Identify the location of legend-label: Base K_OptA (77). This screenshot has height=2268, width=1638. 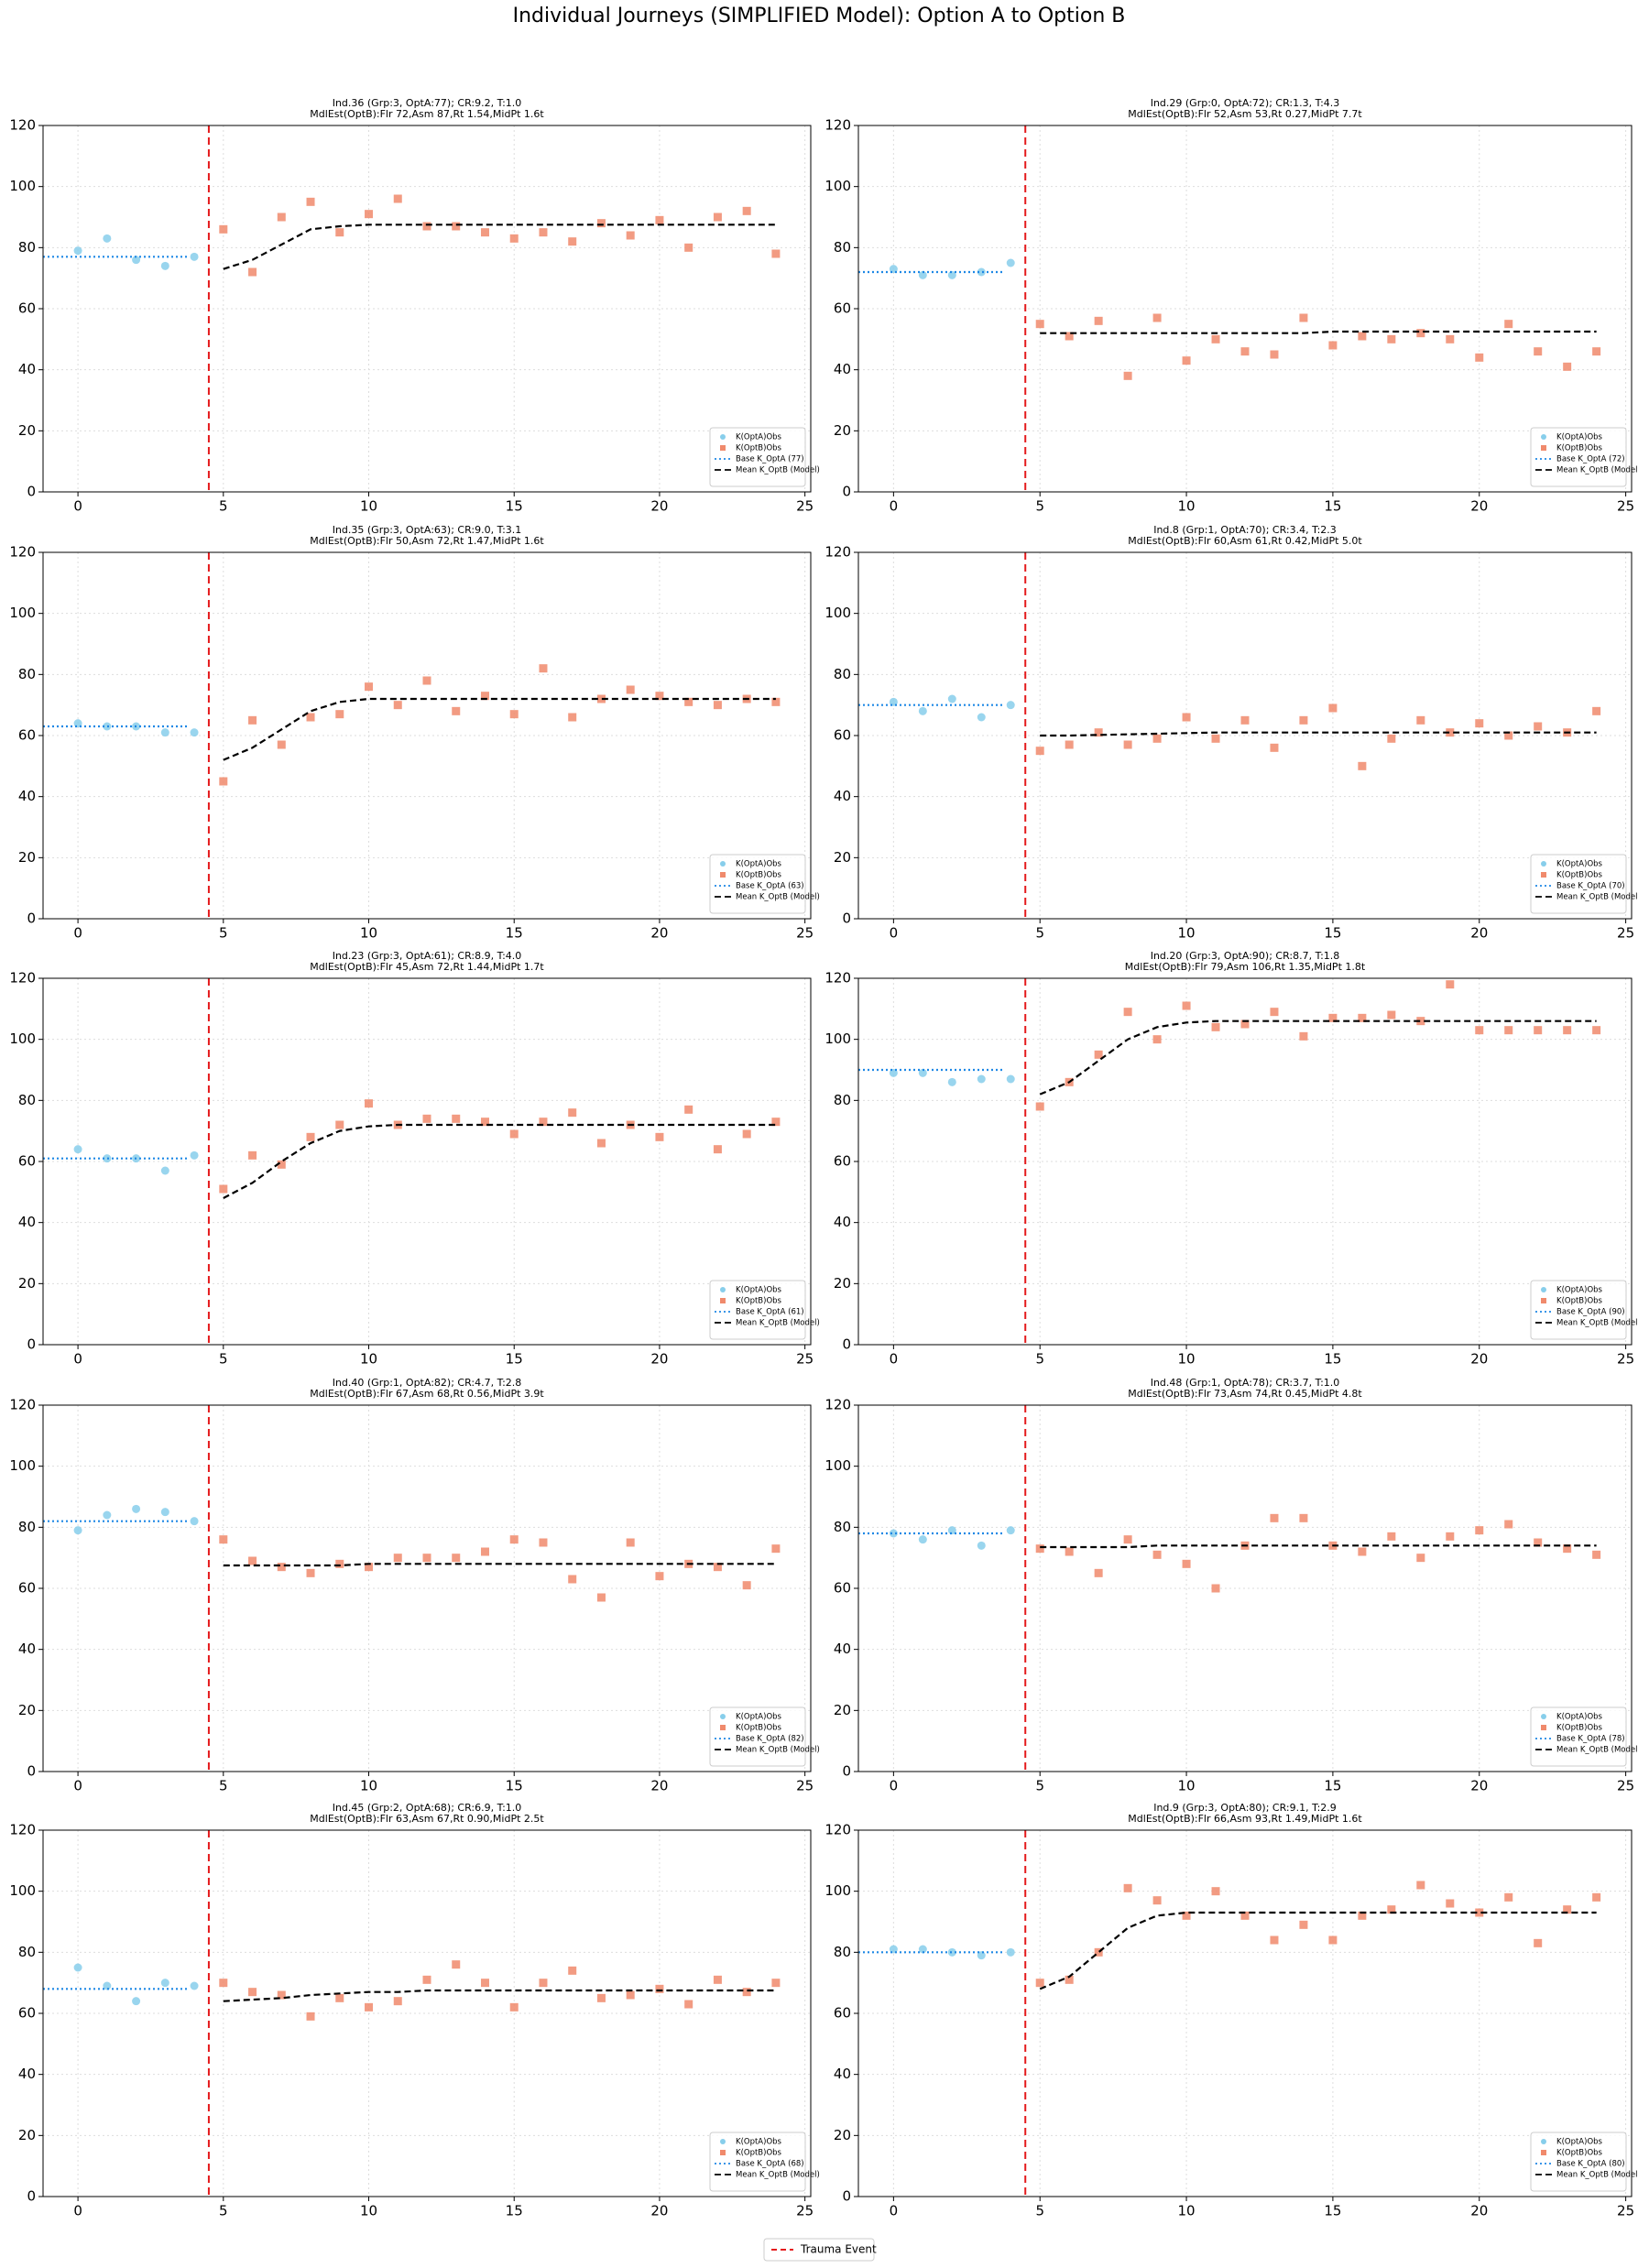
(770, 459).